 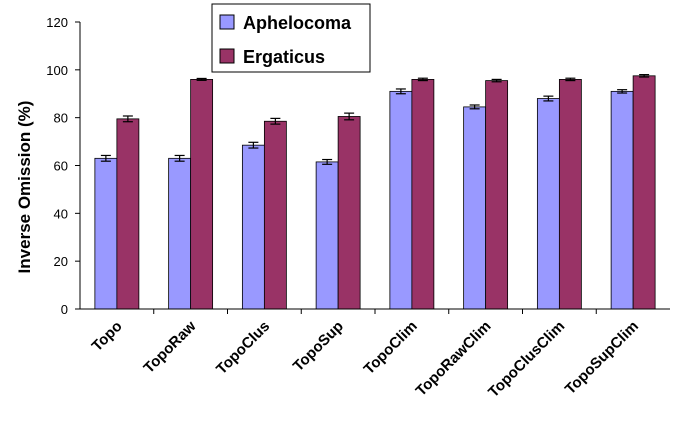 I want to click on y-tick-label: 0, so click(x=64, y=309).